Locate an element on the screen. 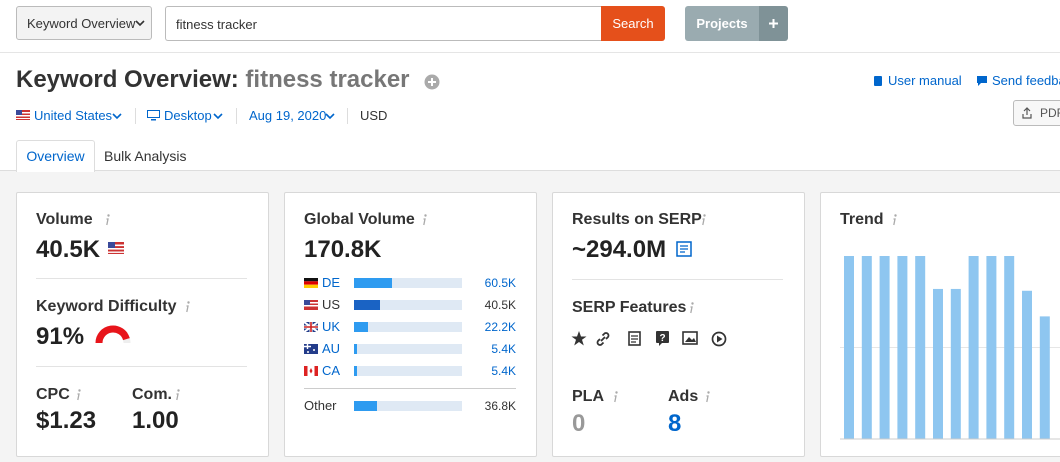 The height and width of the screenshot is (462, 1060). search-input: fitness tracker is located at coordinates (383, 23).